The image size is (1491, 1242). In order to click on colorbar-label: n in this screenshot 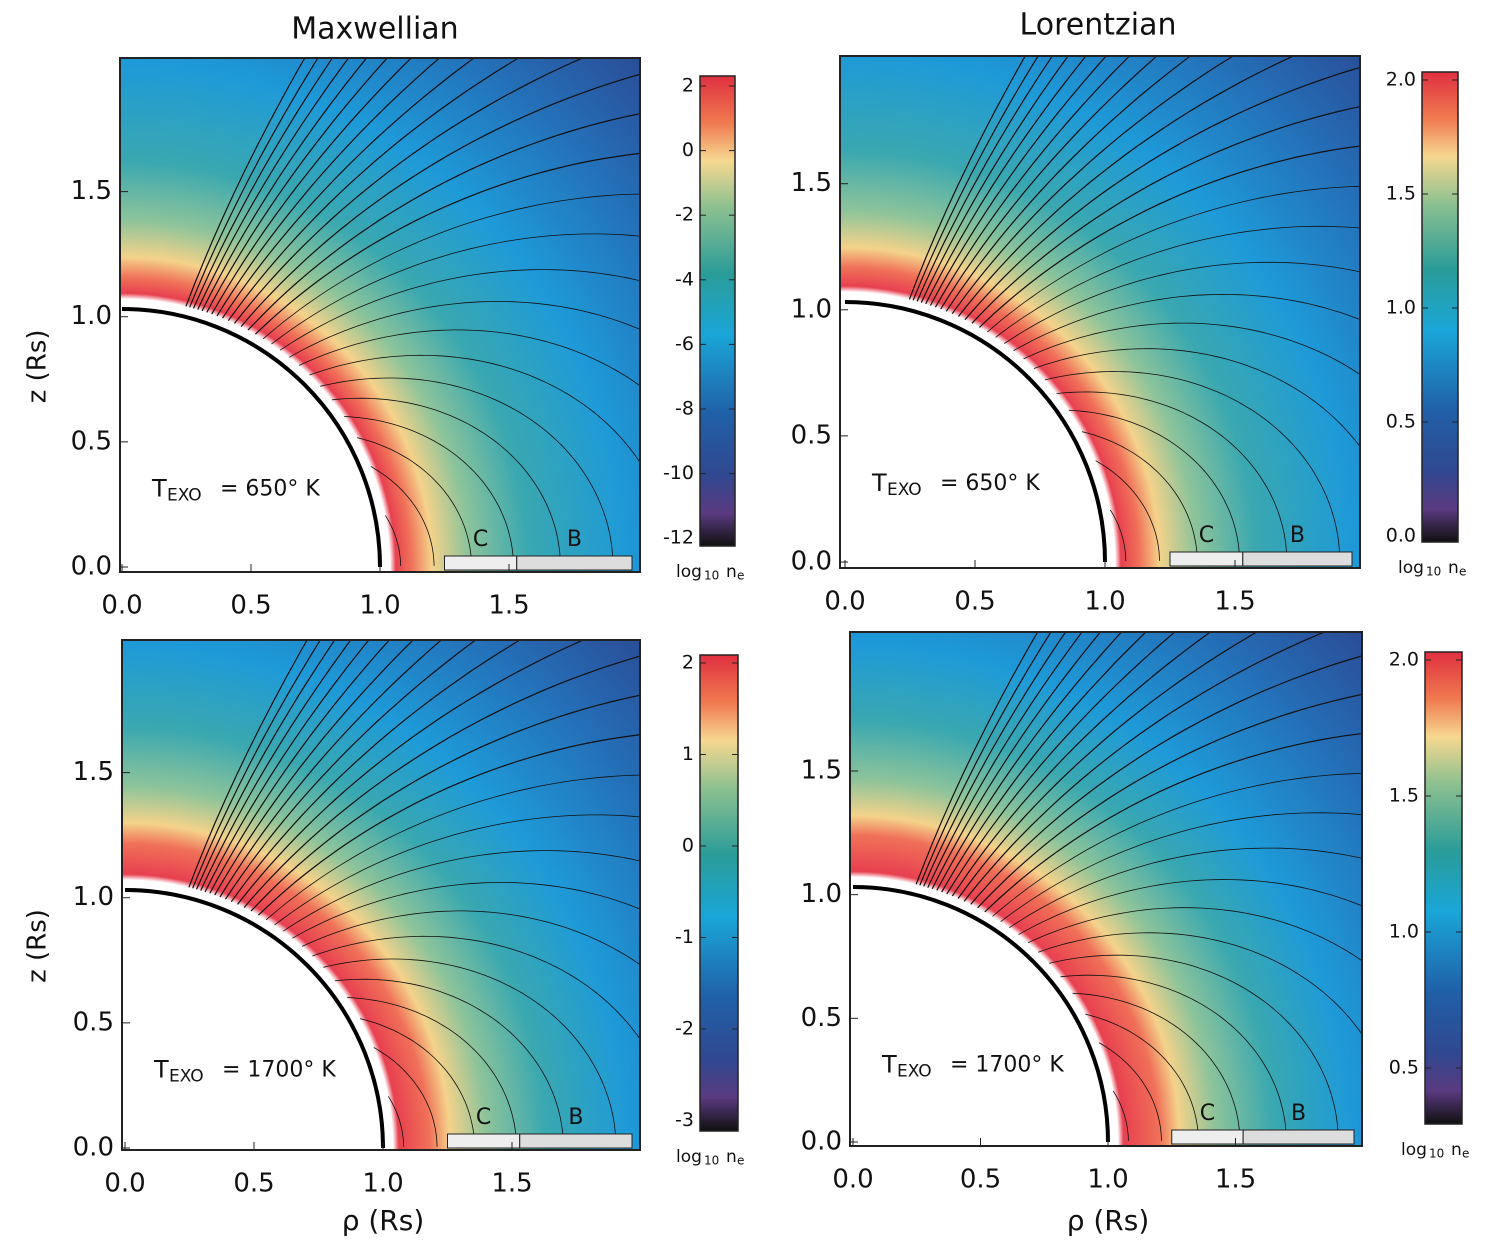, I will do `click(731, 572)`.